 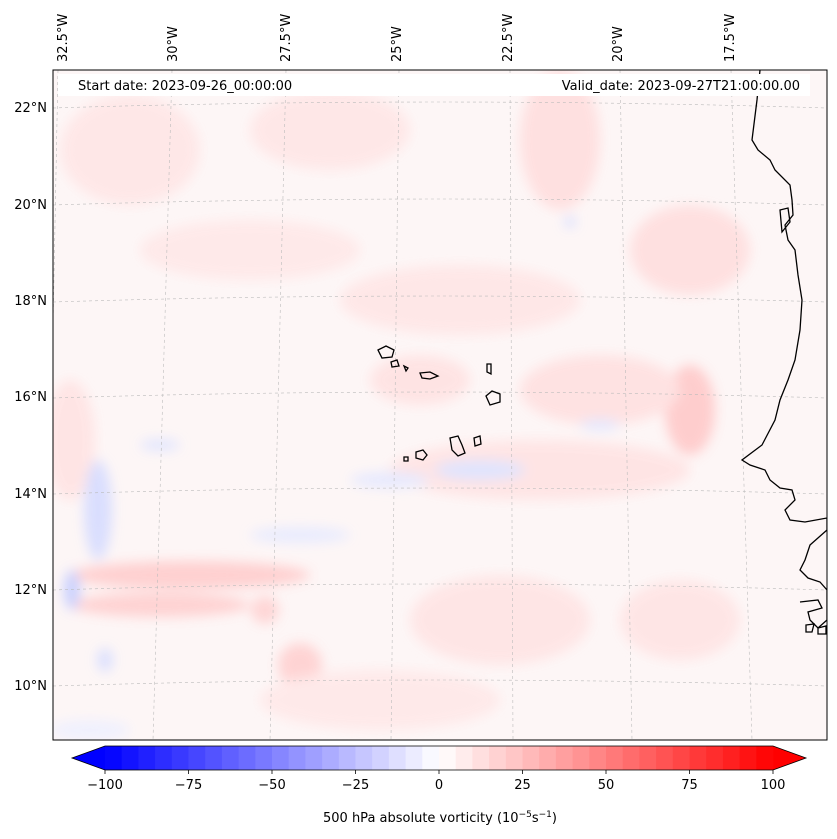 What do you see at coordinates (429, 375) in the screenshot?
I see `island-sao-nicolau` at bounding box center [429, 375].